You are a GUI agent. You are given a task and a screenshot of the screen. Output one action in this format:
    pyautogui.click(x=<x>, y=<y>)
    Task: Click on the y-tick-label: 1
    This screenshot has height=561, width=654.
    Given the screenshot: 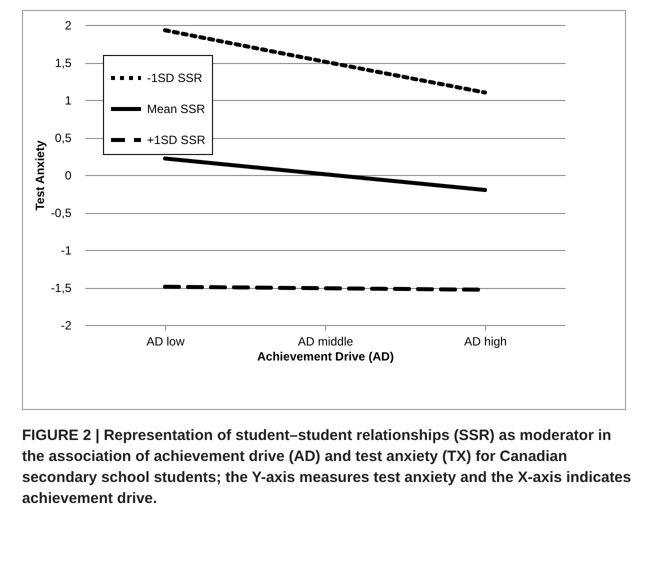 What is the action you would take?
    pyautogui.click(x=68, y=101)
    